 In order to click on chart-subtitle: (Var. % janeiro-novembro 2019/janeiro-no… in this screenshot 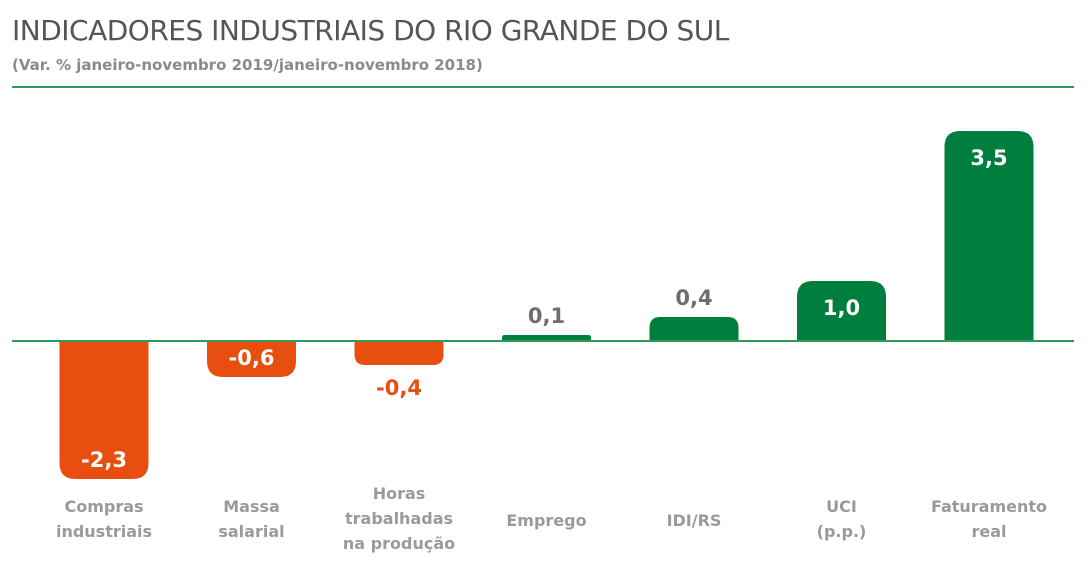, I will do `click(247, 65)`.